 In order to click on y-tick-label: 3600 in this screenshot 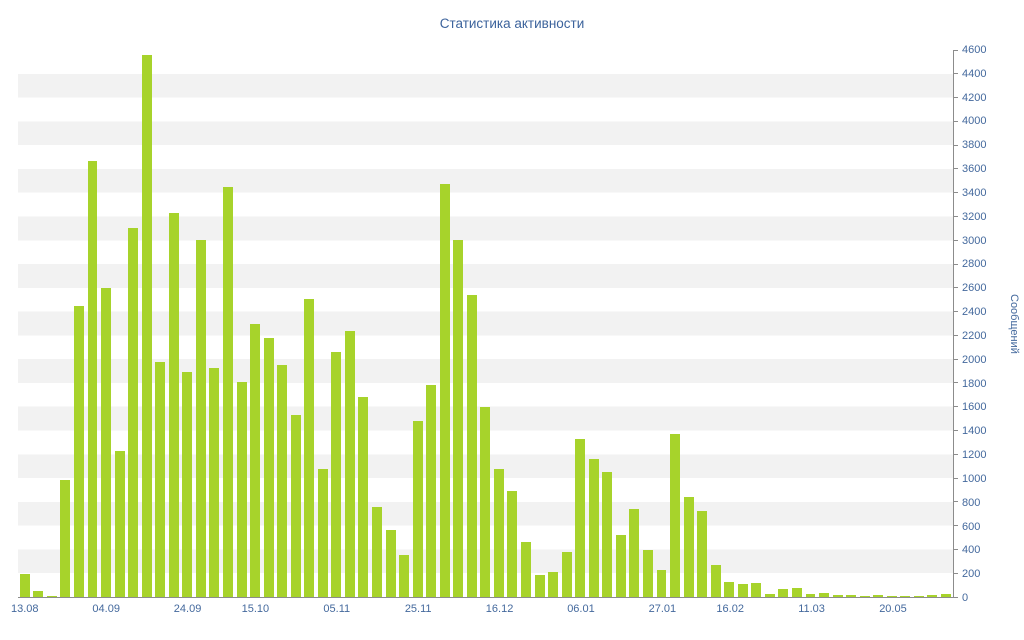, I will do `click(974, 169)`.